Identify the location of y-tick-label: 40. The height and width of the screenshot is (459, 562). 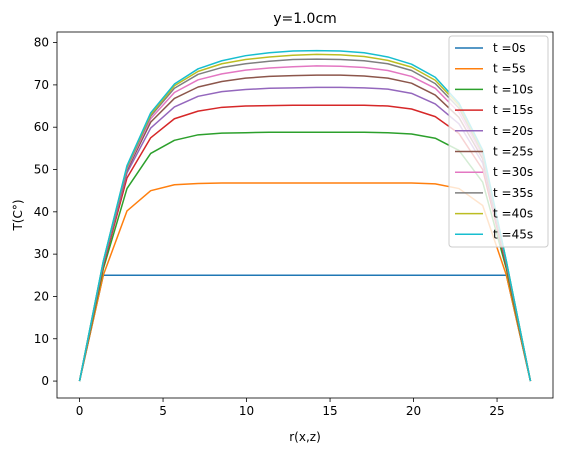
(41, 212).